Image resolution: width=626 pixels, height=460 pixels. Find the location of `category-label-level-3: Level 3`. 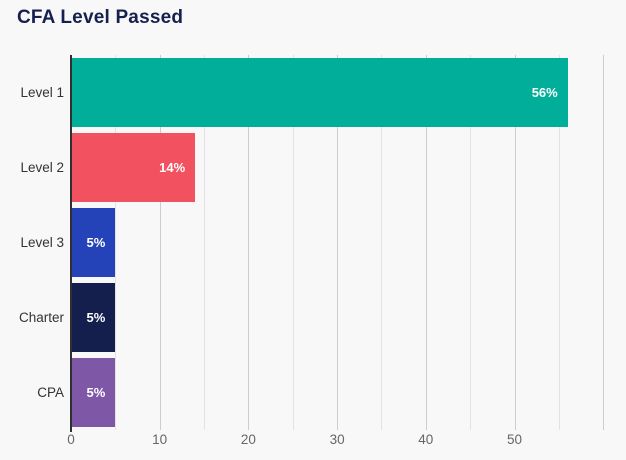

category-label-level-3: Level 3 is located at coordinates (42, 242).